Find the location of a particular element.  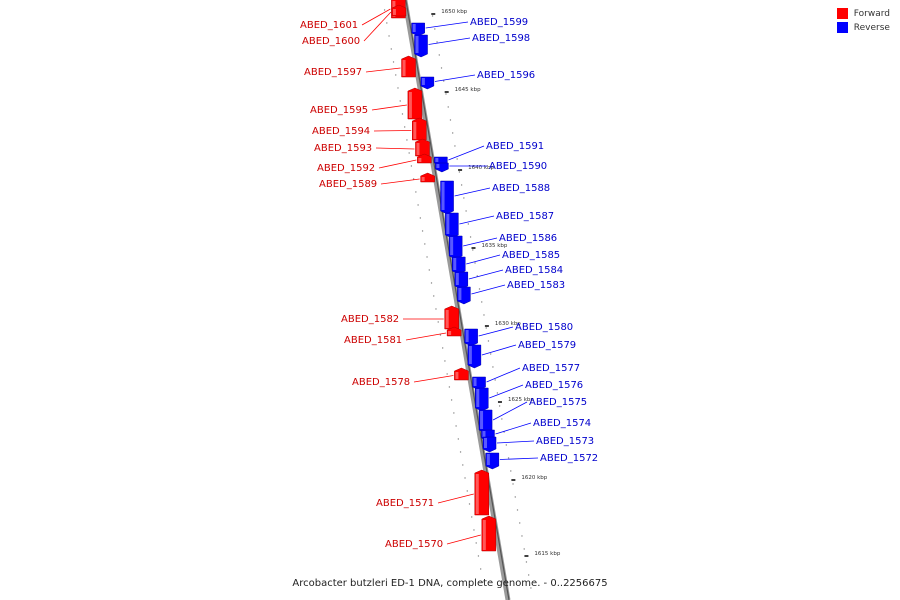

gene-abed-1592: ABED_1592 is located at coordinates (374, 163).